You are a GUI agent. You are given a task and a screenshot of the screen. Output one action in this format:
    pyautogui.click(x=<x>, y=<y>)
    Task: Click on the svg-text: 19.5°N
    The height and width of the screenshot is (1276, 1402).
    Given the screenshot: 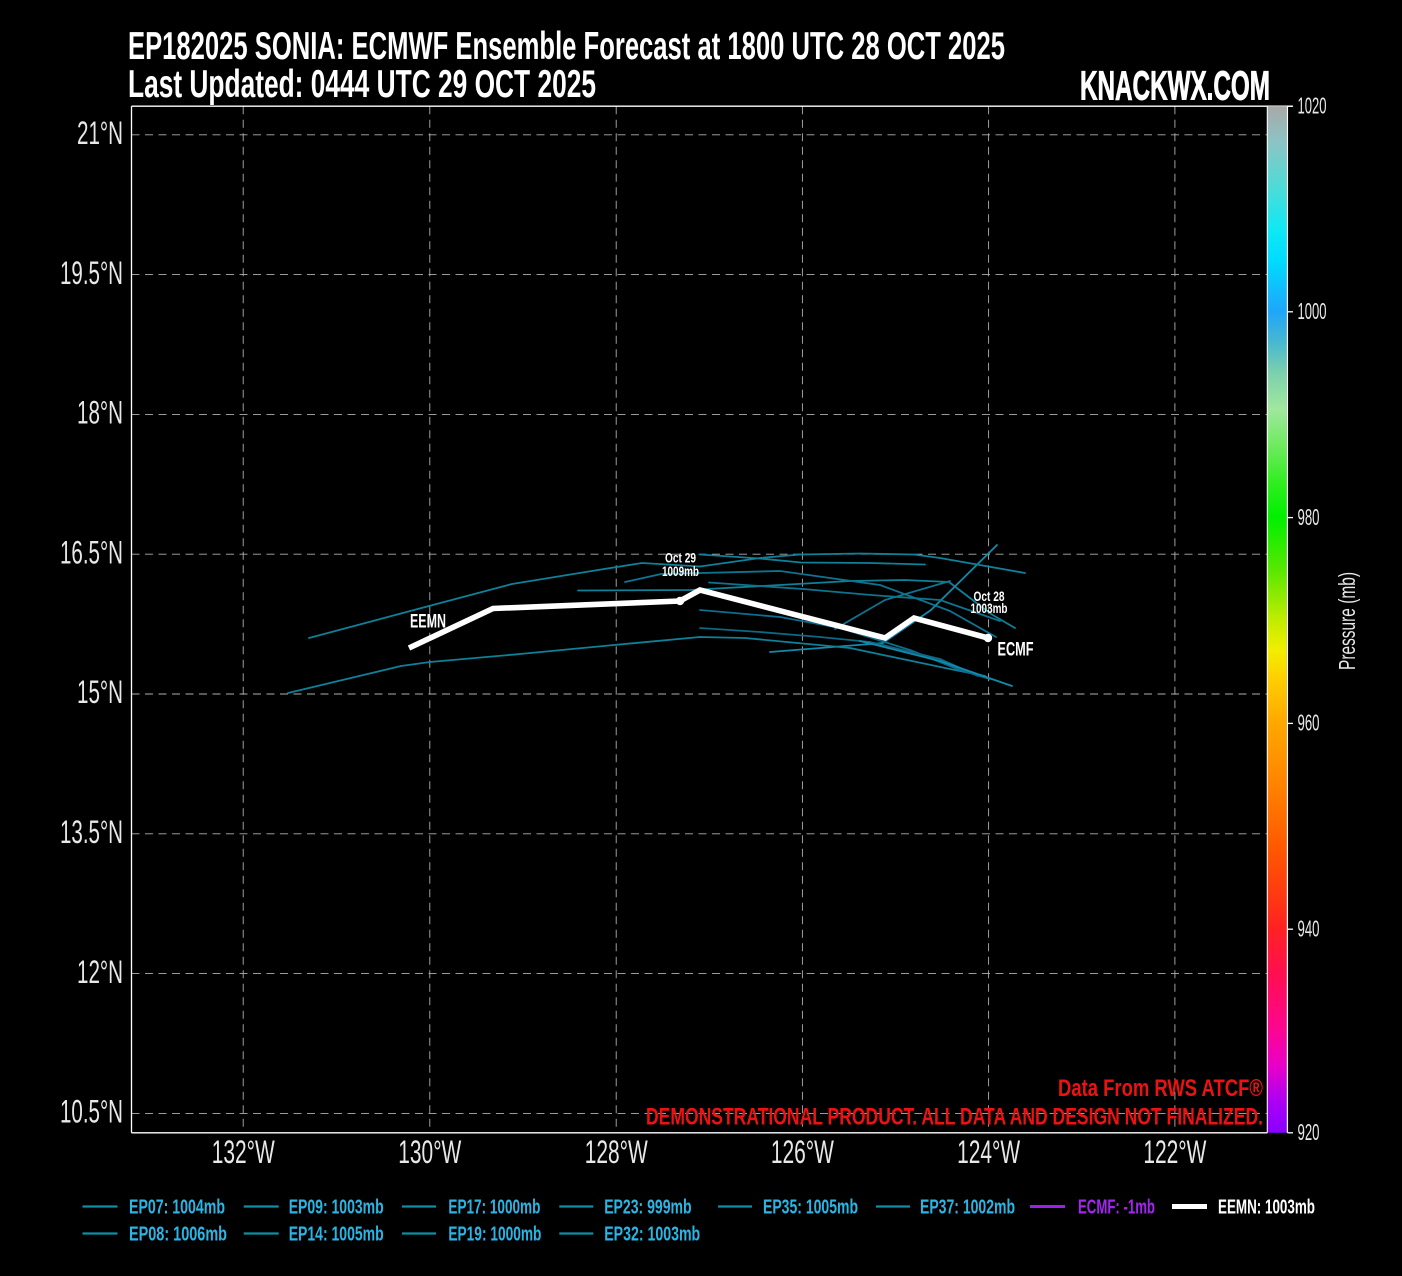 What is the action you would take?
    pyautogui.click(x=91, y=273)
    